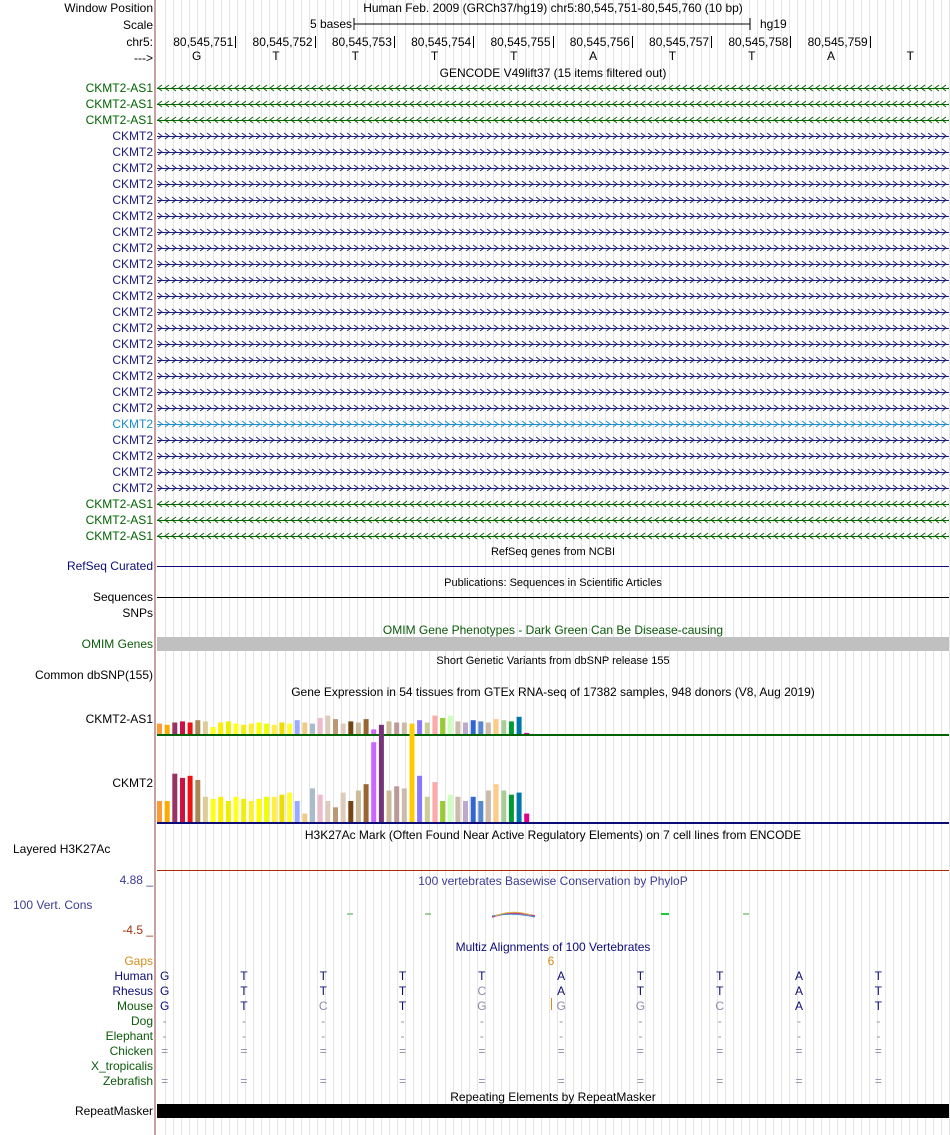 This screenshot has width=950, height=1135. Describe the element at coordinates (53, 905) in the screenshot. I see `phylop-label: 100 Vert. Cons` at that location.